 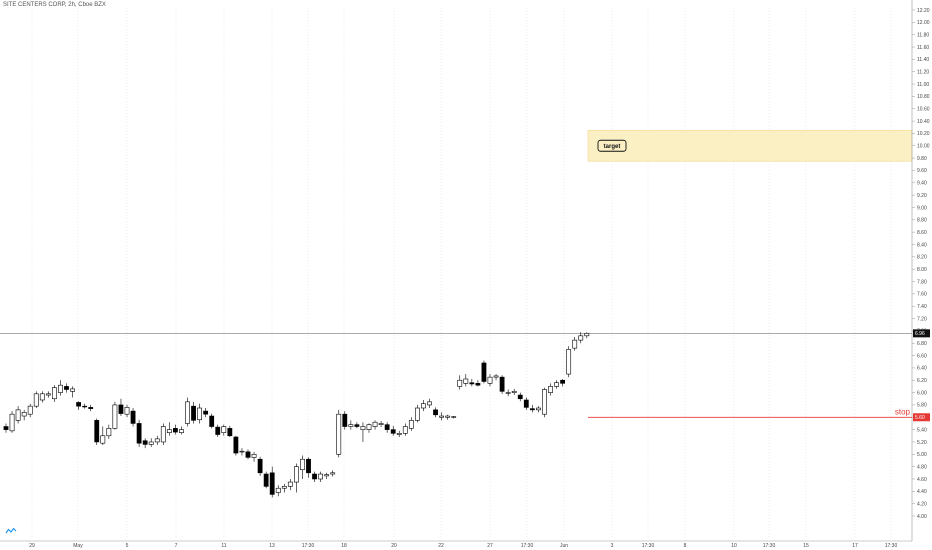 What do you see at coordinates (923, 60) in the screenshot?
I see `y-tick-label: 11.40` at bounding box center [923, 60].